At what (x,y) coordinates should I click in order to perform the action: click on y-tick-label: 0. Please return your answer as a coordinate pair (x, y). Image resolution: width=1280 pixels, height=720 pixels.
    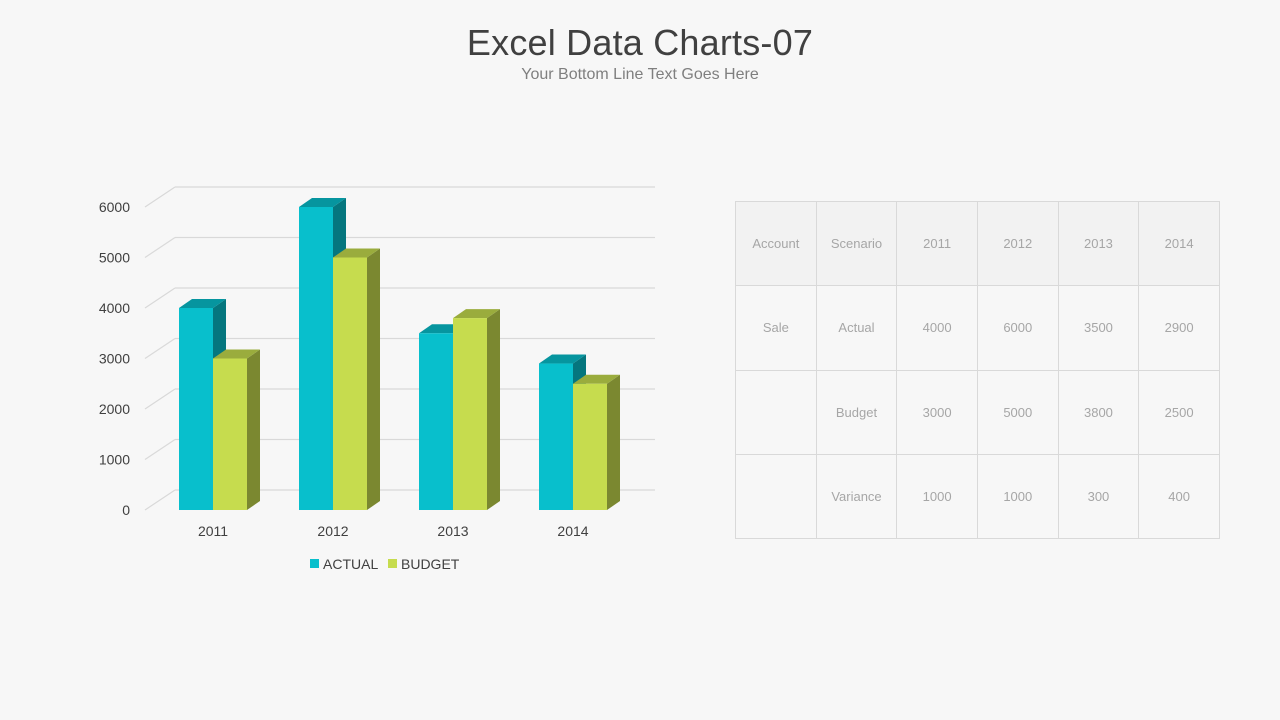
    Looking at the image, I should click on (126, 510).